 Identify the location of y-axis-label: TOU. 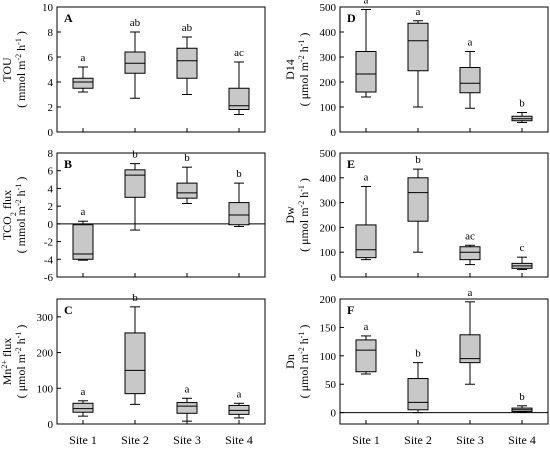
(7, 69).